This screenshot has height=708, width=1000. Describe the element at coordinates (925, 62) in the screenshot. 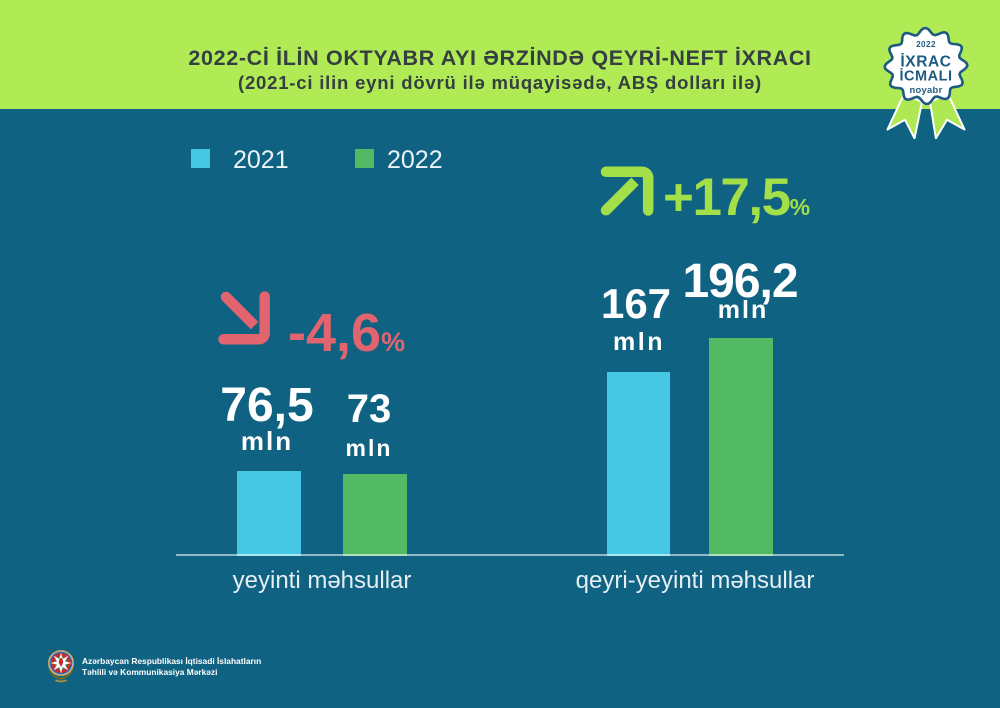

I see `svg-text: İXRAC` at that location.